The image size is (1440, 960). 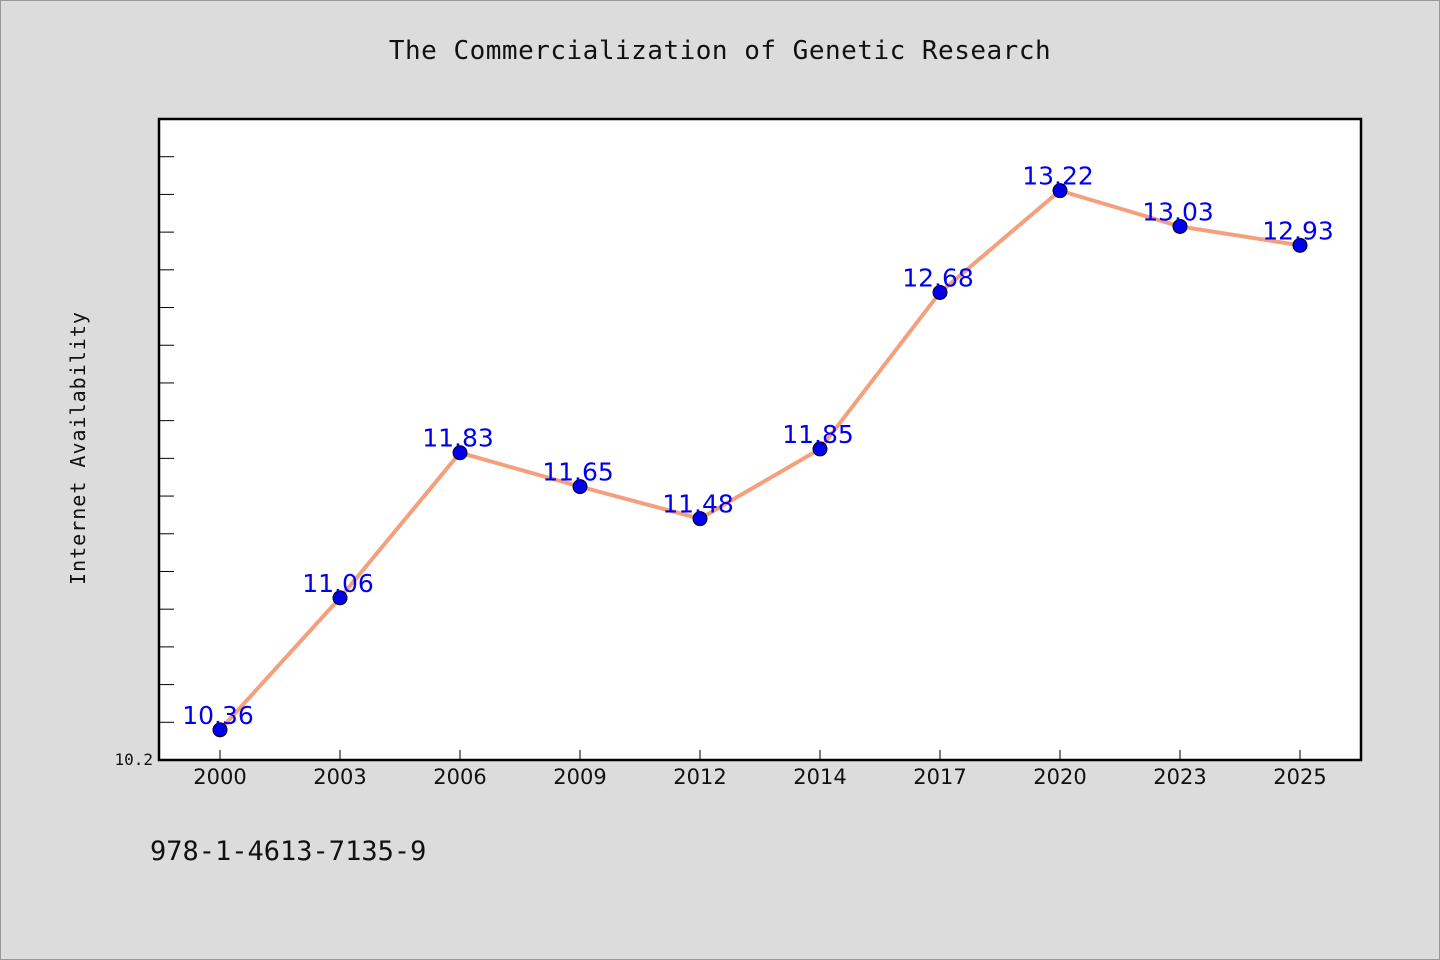 I want to click on x-tick-label: 2014, so click(x=819, y=777).